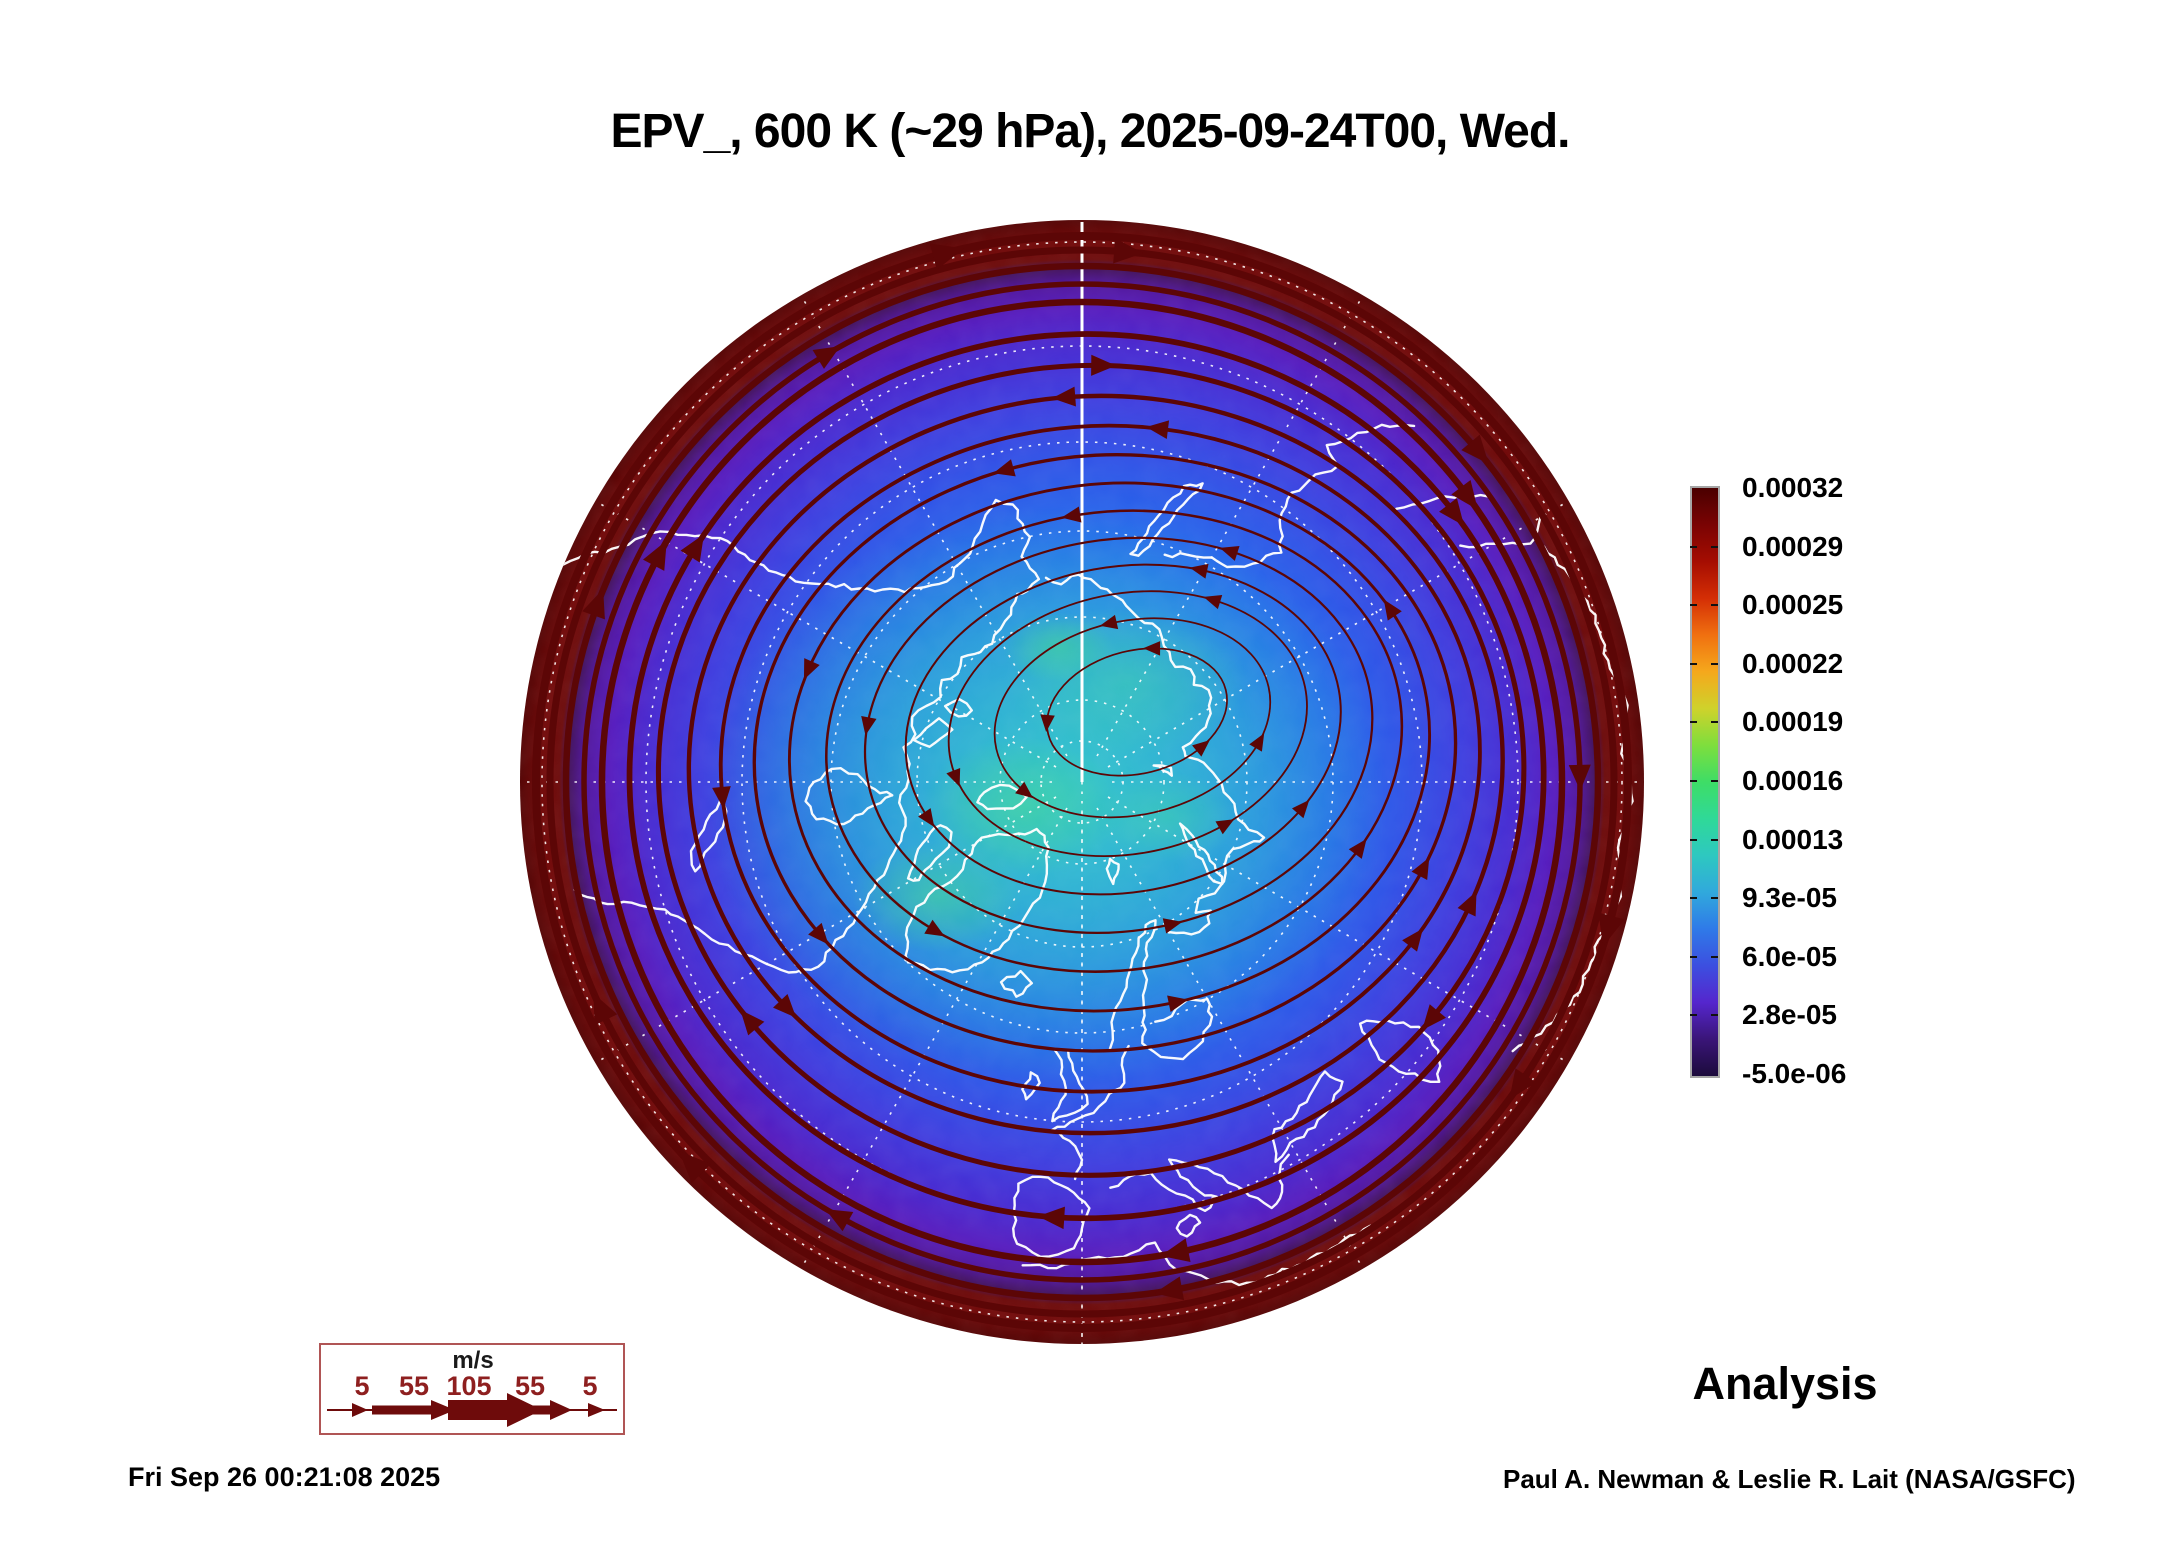 Image resolution: width=2165 pixels, height=1561 pixels. What do you see at coordinates (1794, 1073) in the screenshot?
I see `colorbar-tick-label: -5.0e-06` at bounding box center [1794, 1073].